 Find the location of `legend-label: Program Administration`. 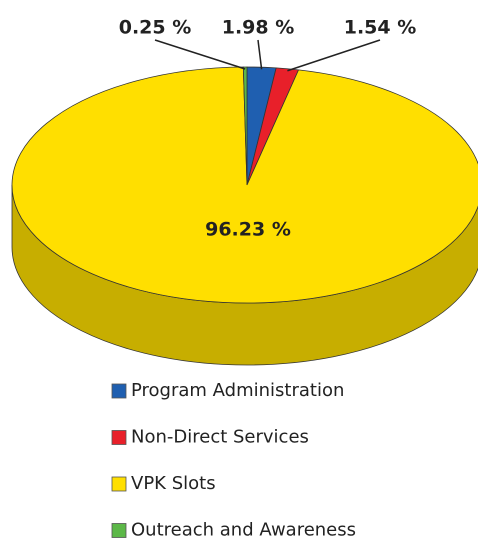

legend-label: Program Administration is located at coordinates (237, 390).